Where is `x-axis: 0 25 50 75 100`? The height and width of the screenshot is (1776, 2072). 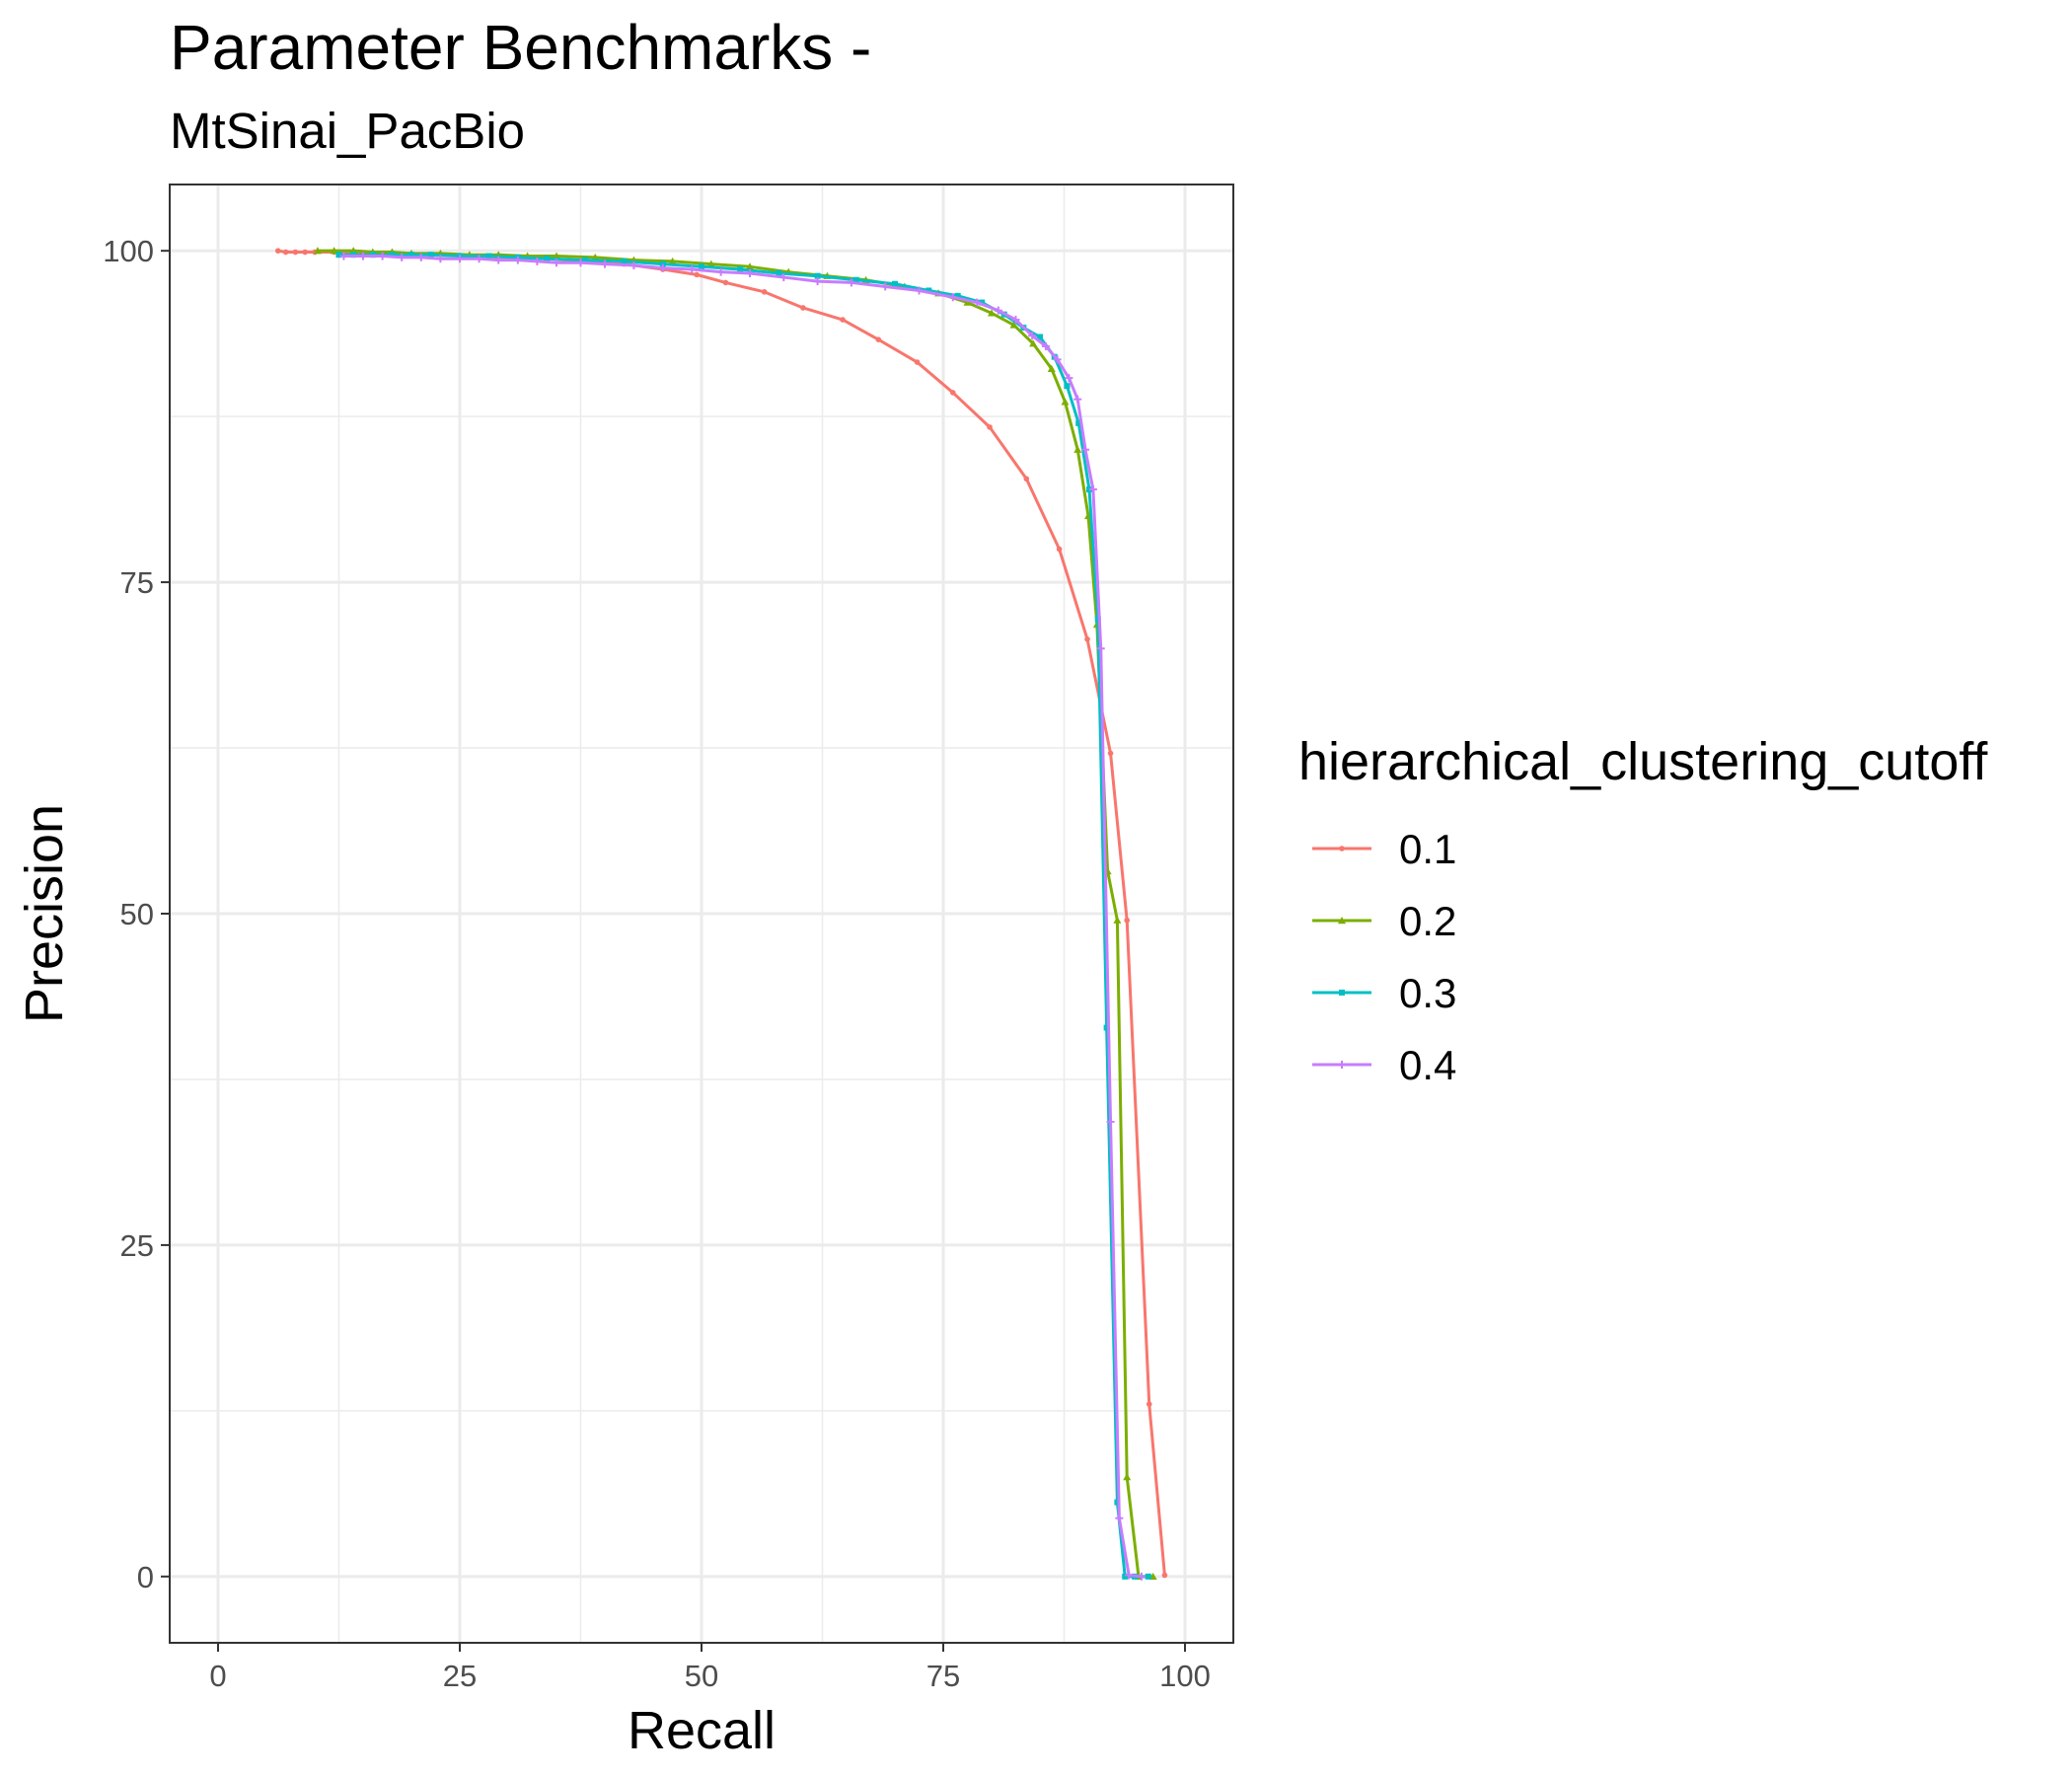 x-axis: 0 25 50 75 100 is located at coordinates (710, 1668).